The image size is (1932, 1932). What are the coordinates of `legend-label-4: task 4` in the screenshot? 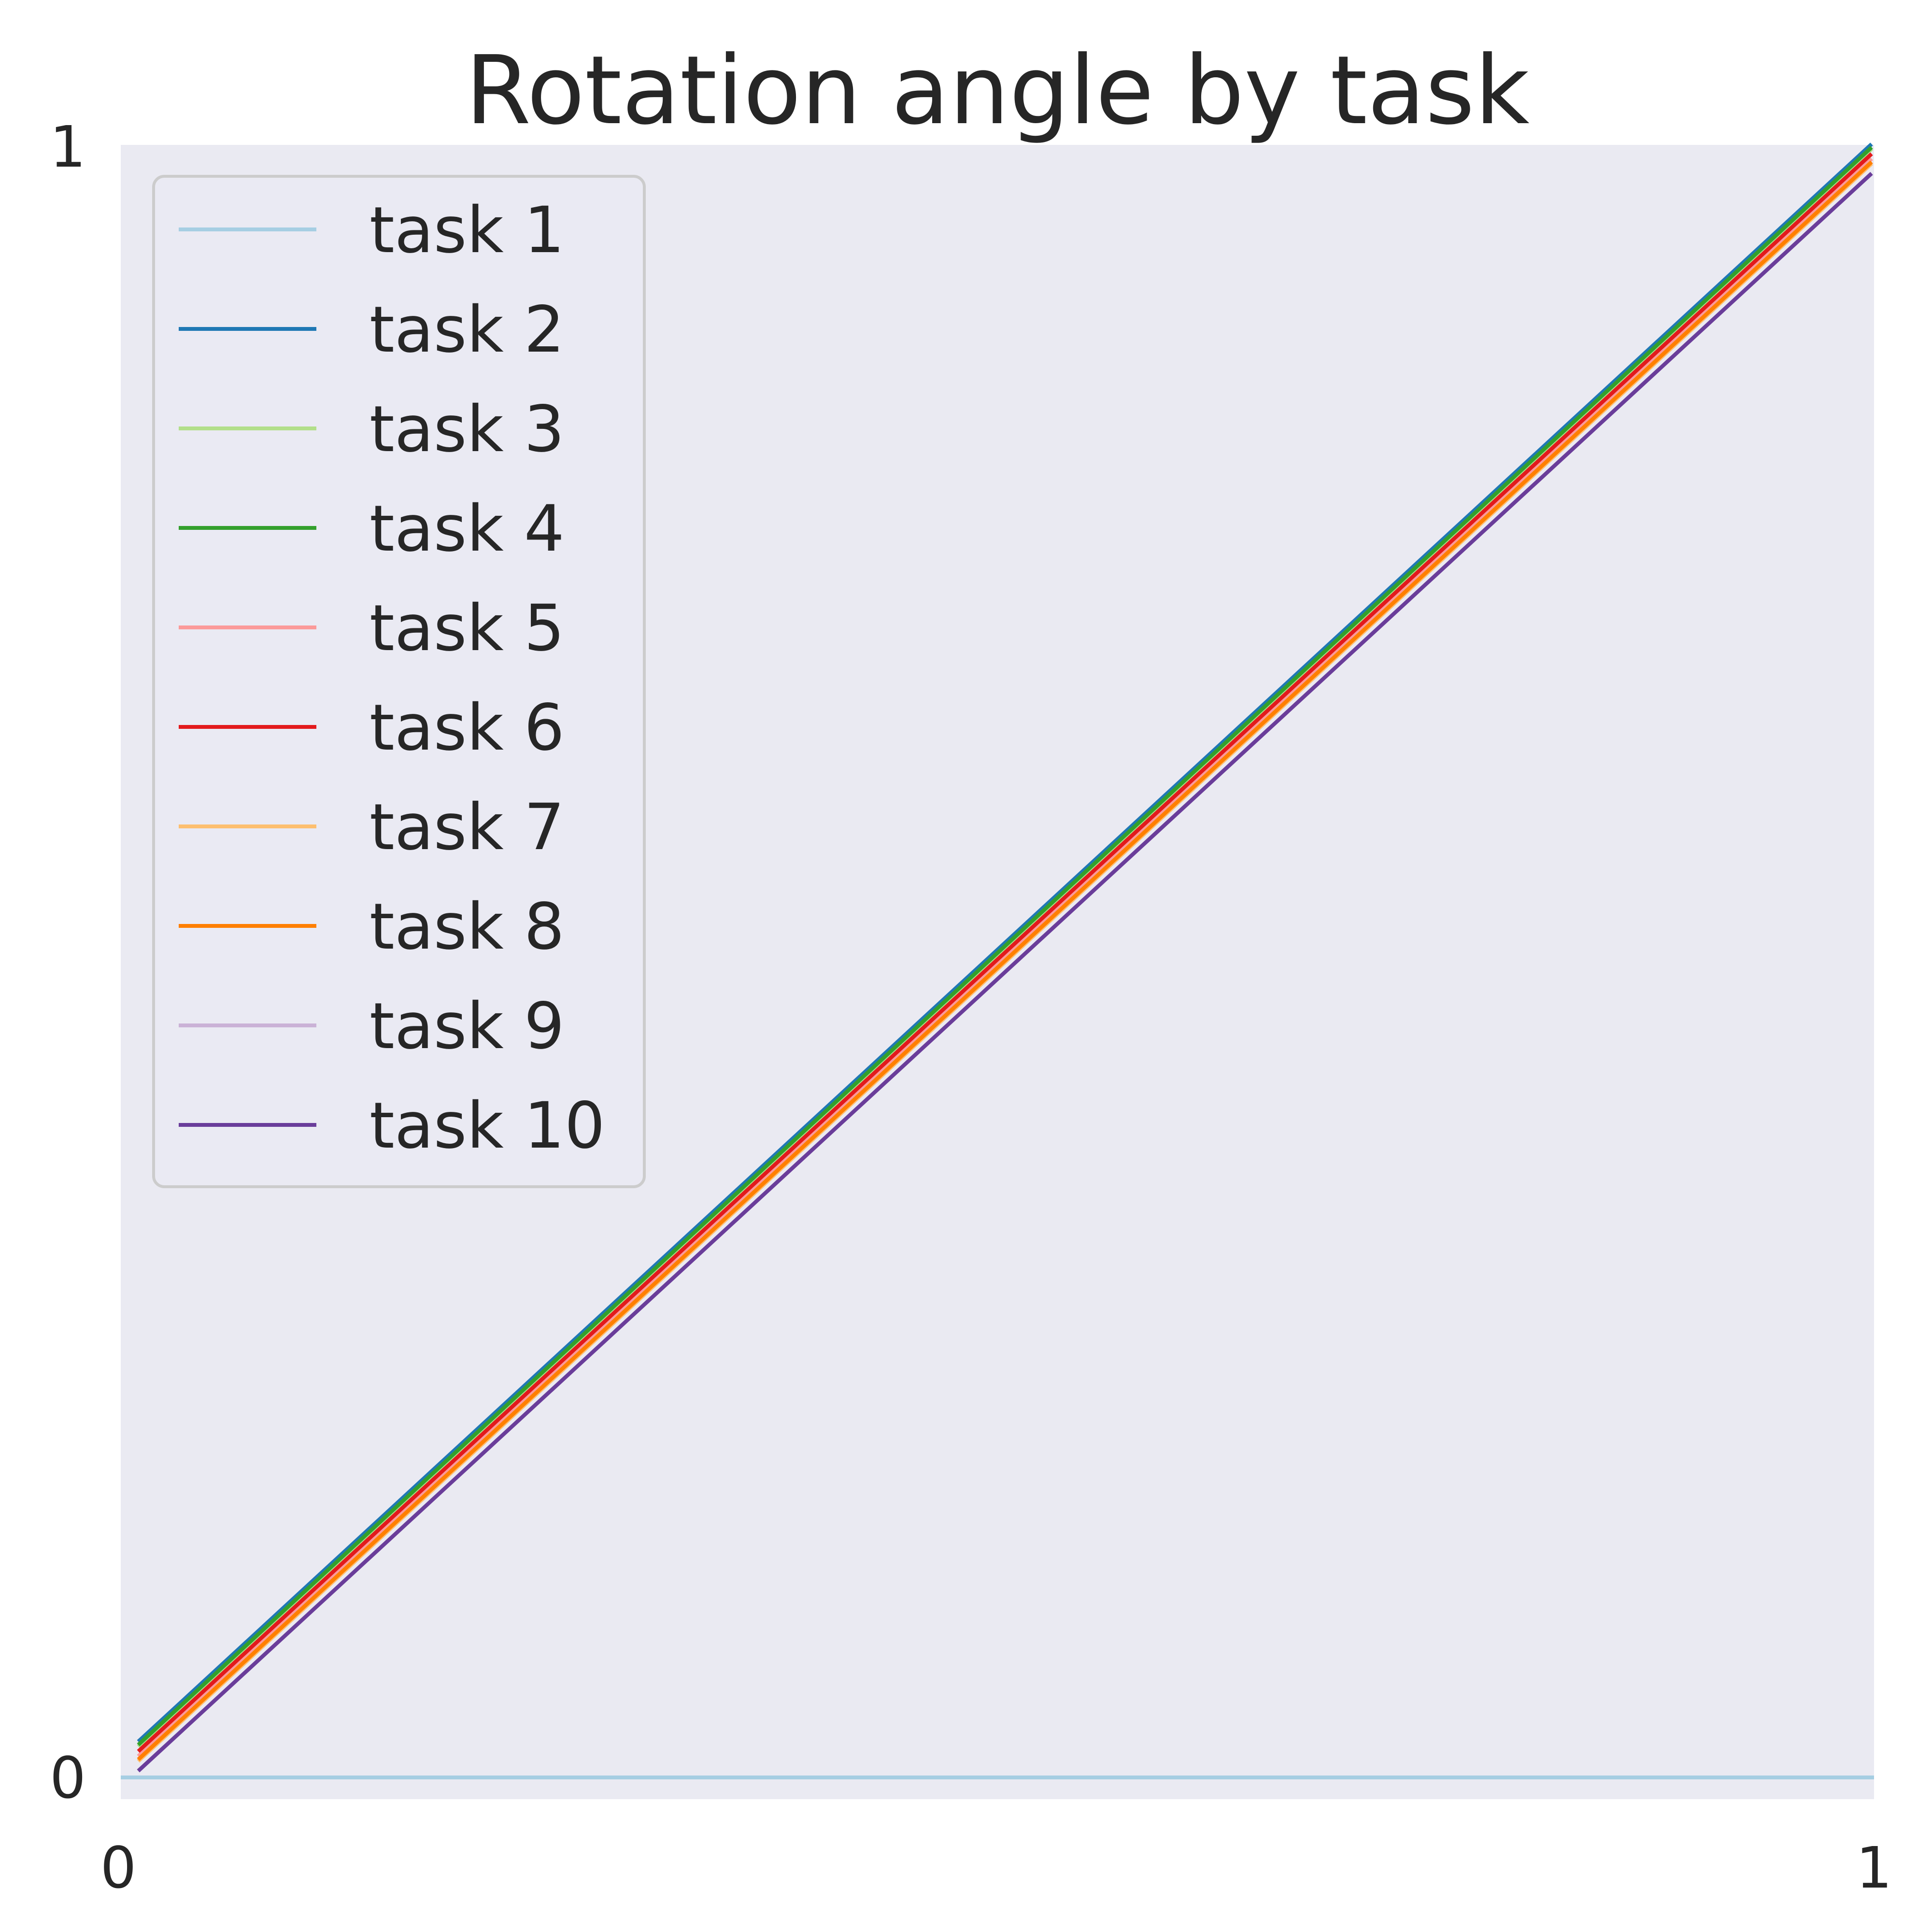 It's located at (467, 529).